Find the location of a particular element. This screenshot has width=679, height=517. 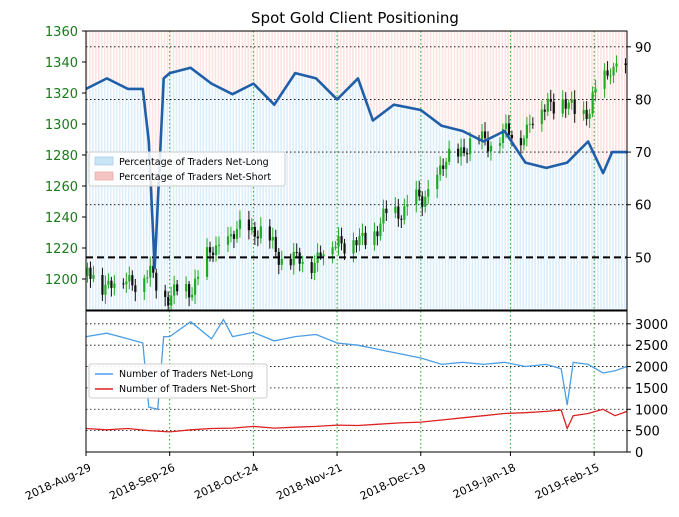

legend-net-long-count: Number of Traders Net-Long is located at coordinates (186, 374).